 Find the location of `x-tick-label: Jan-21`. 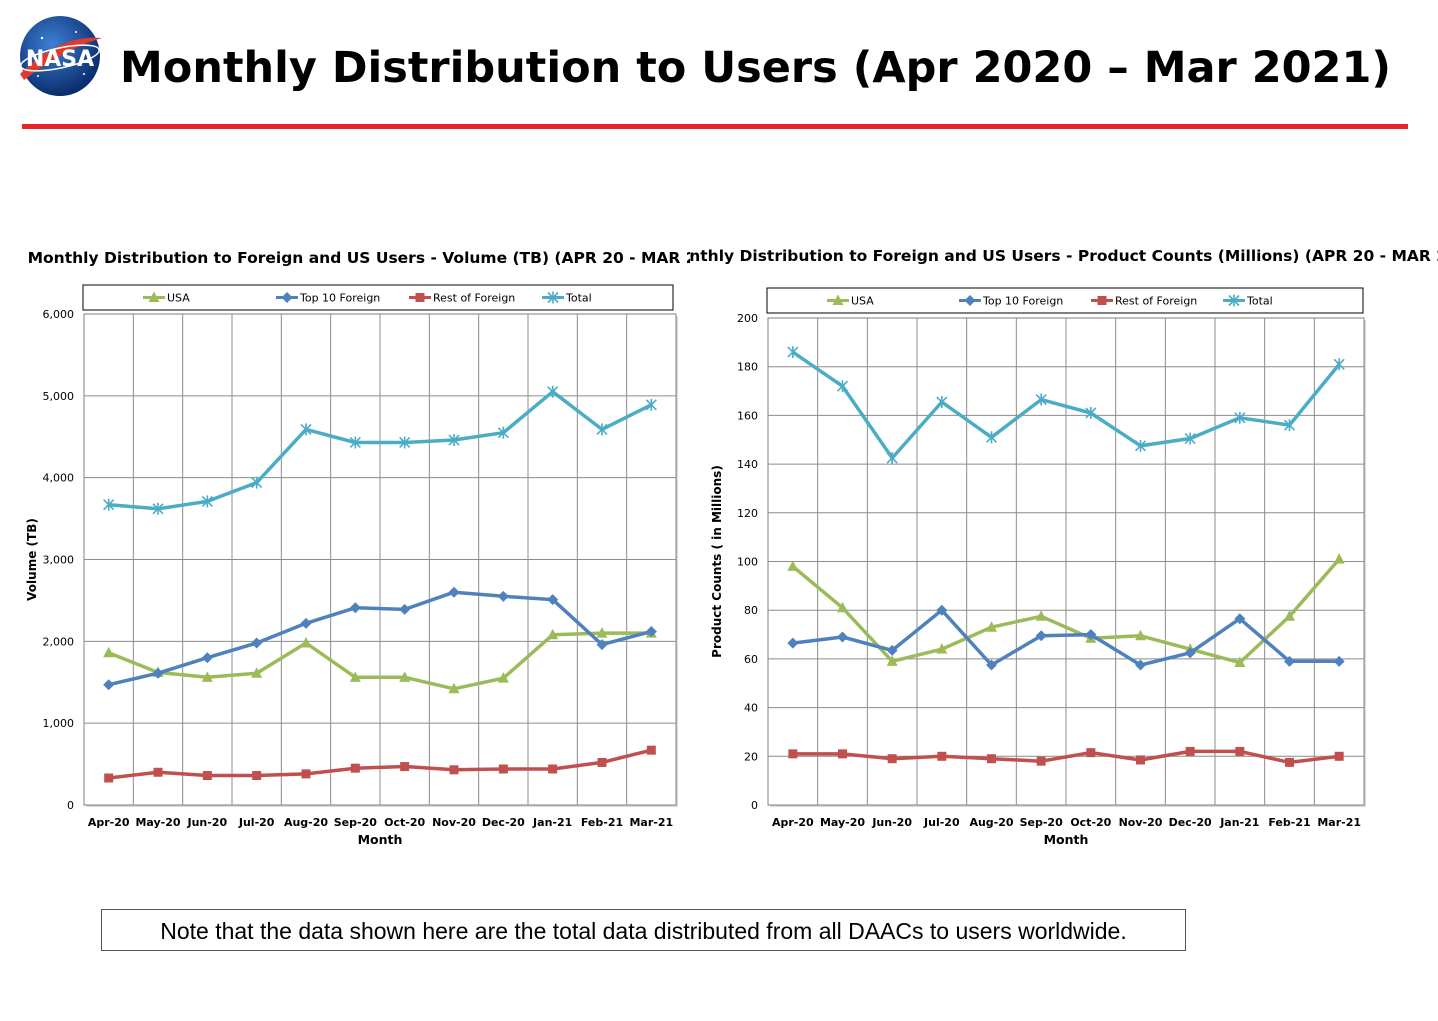

x-tick-label: Jan-21 is located at coordinates (1239, 822).